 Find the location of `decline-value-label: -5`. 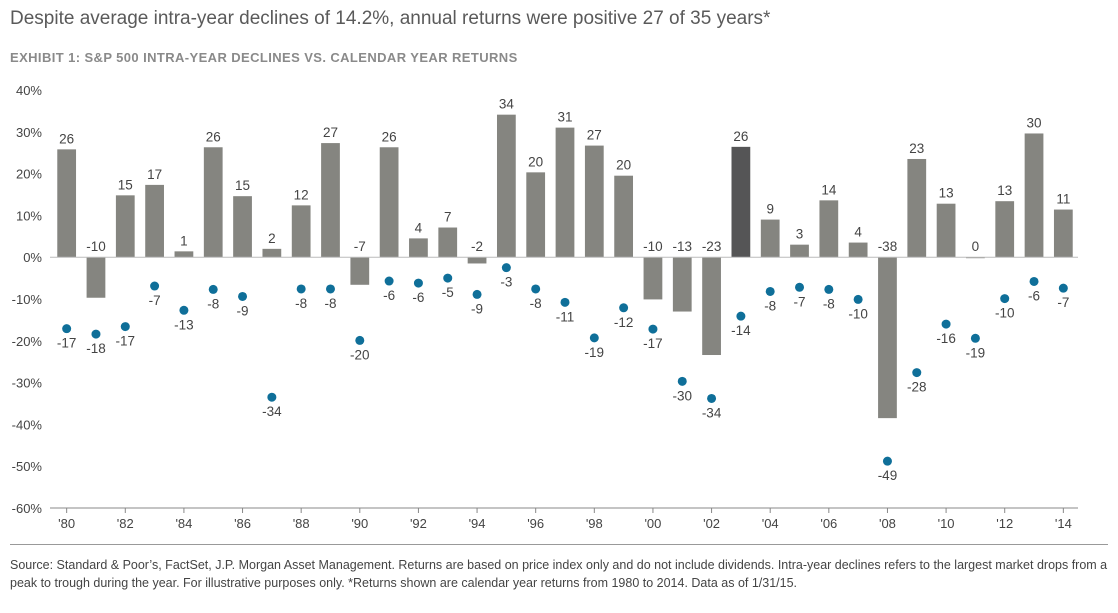

decline-value-label: -5 is located at coordinates (448, 292).